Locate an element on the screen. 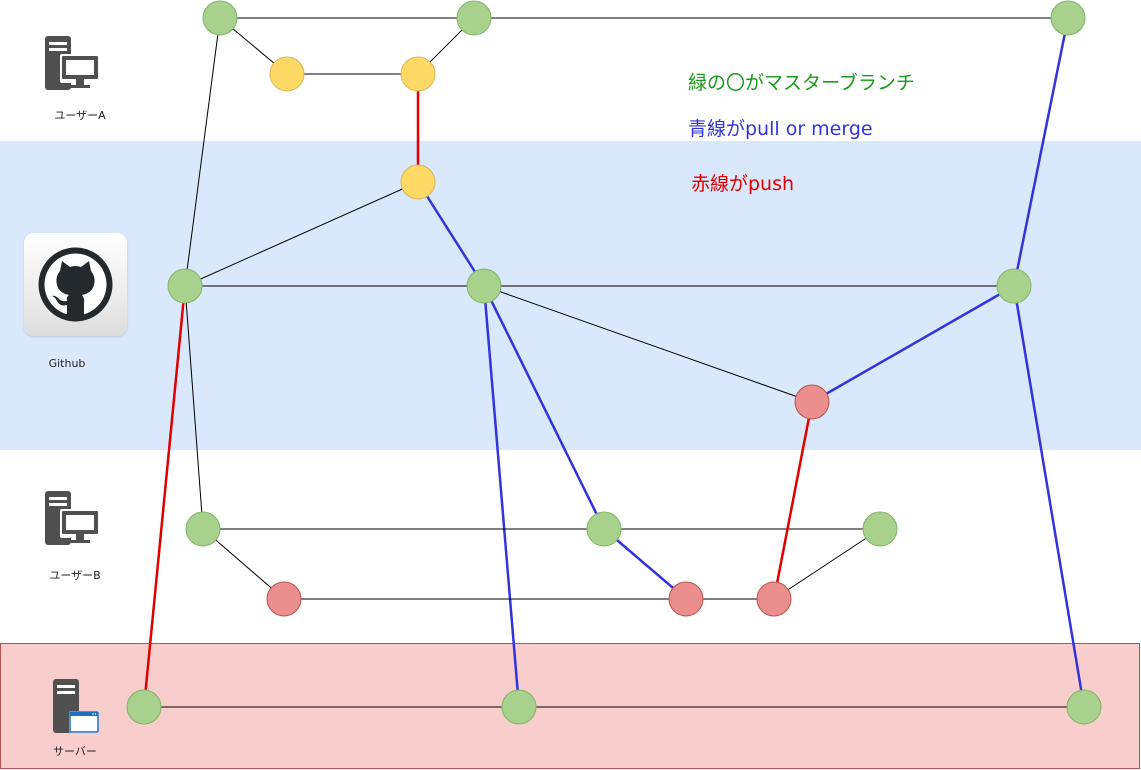 The width and height of the screenshot is (1141, 770). commit-node-red-br2 is located at coordinates (686, 599).